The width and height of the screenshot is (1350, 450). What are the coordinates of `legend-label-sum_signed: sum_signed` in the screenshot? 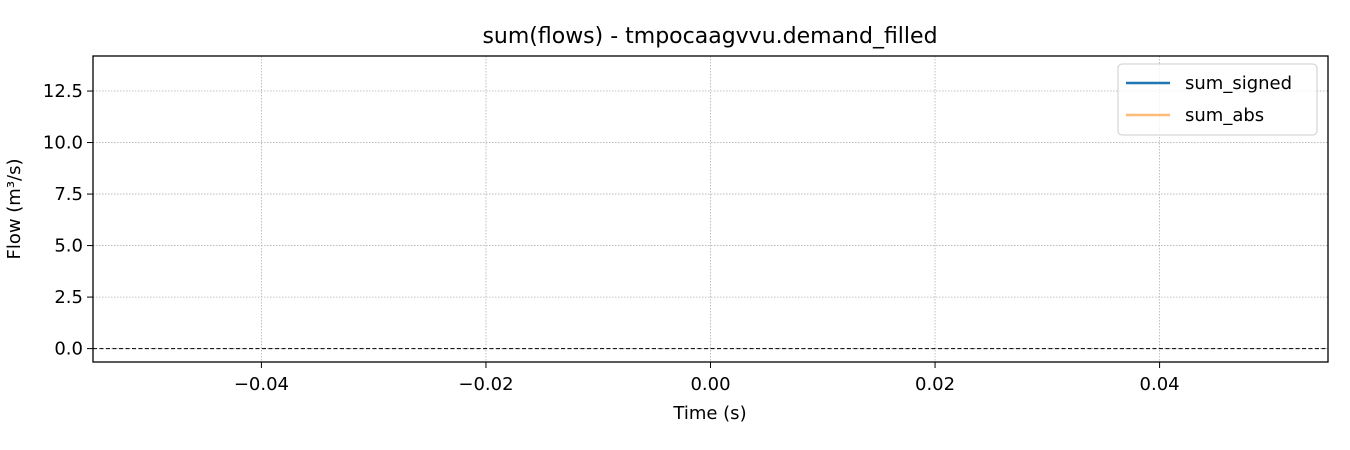 It's located at (1238, 83).